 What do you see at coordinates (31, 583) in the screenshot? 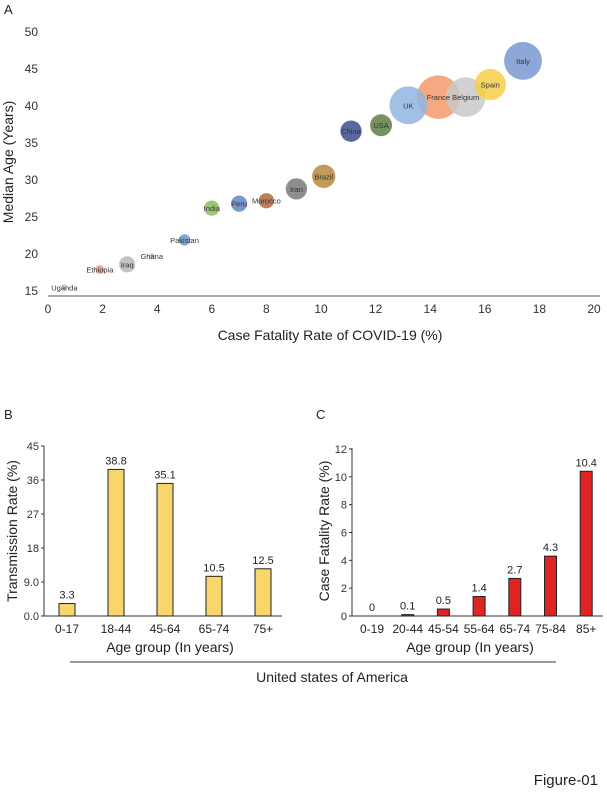
I see `y-tick-label: 9.0` at bounding box center [31, 583].